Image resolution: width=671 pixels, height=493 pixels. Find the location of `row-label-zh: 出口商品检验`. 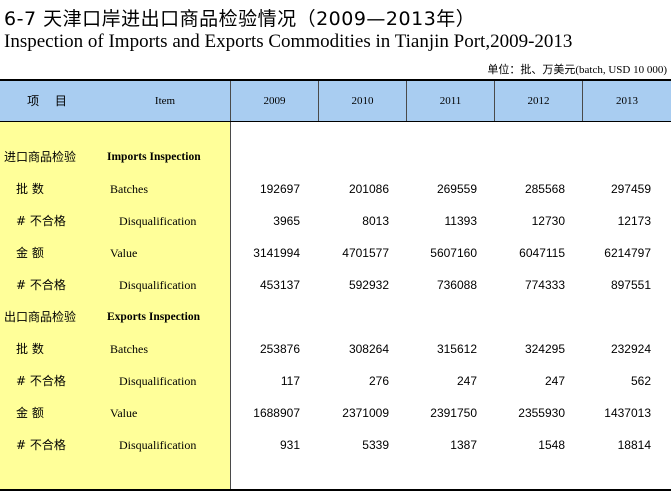

row-label-zh: 出口商品检验 is located at coordinates (40, 317).